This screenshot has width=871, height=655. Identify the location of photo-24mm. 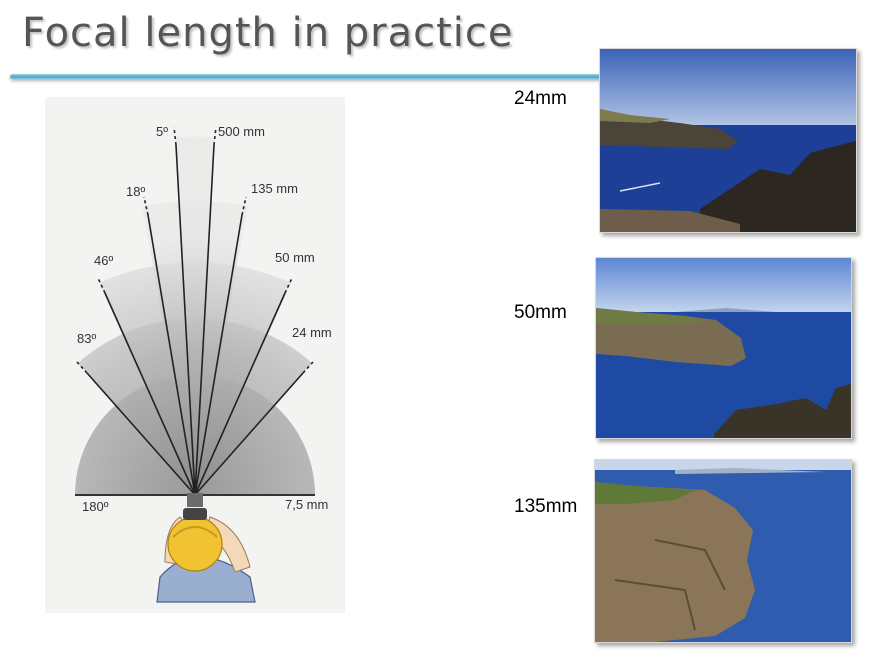
(728, 140).